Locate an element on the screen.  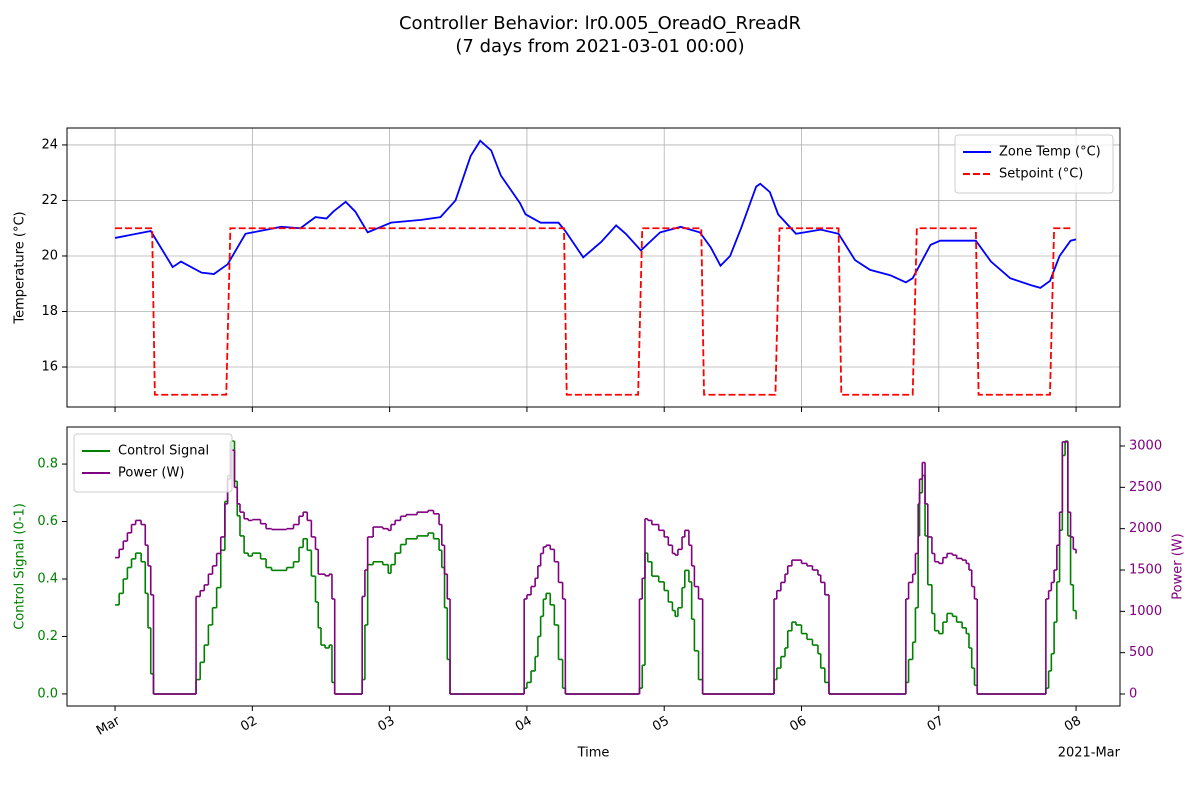
y-axis-label: Temperature (°C) is located at coordinates (20, 267).